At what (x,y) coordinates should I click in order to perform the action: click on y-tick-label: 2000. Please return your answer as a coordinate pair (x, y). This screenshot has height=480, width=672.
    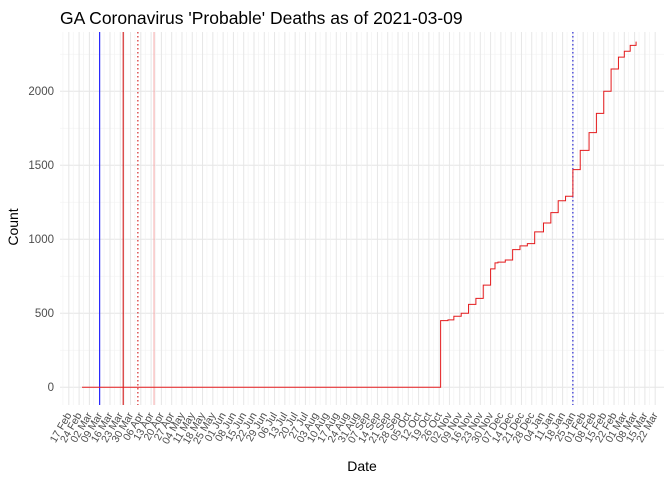
    Looking at the image, I should click on (41, 92).